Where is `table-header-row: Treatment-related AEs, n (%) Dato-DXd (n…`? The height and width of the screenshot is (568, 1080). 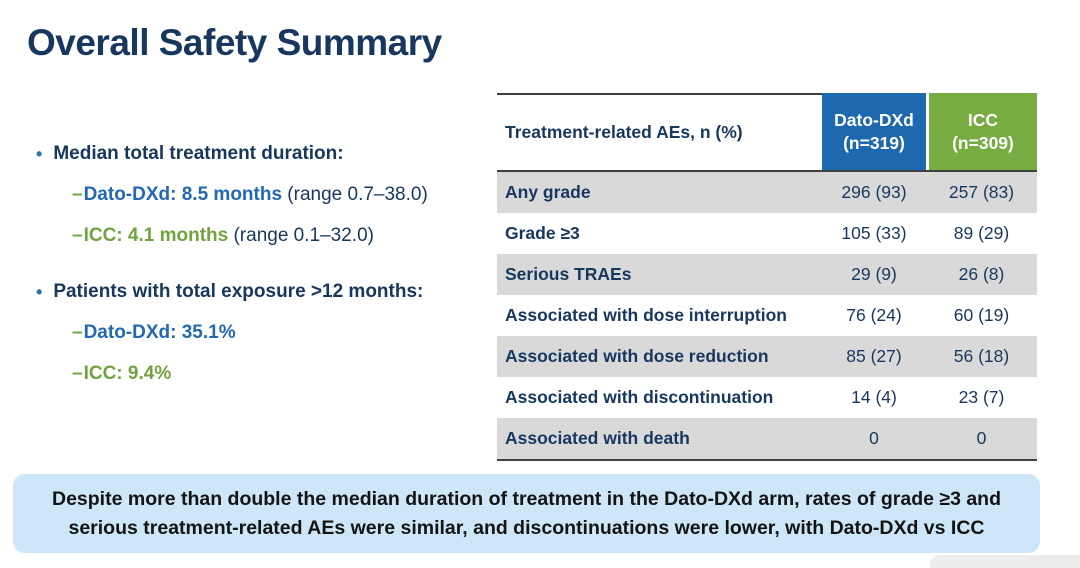 table-header-row: Treatment-related AEs, n (%) Dato-DXd (n… is located at coordinates (767, 132).